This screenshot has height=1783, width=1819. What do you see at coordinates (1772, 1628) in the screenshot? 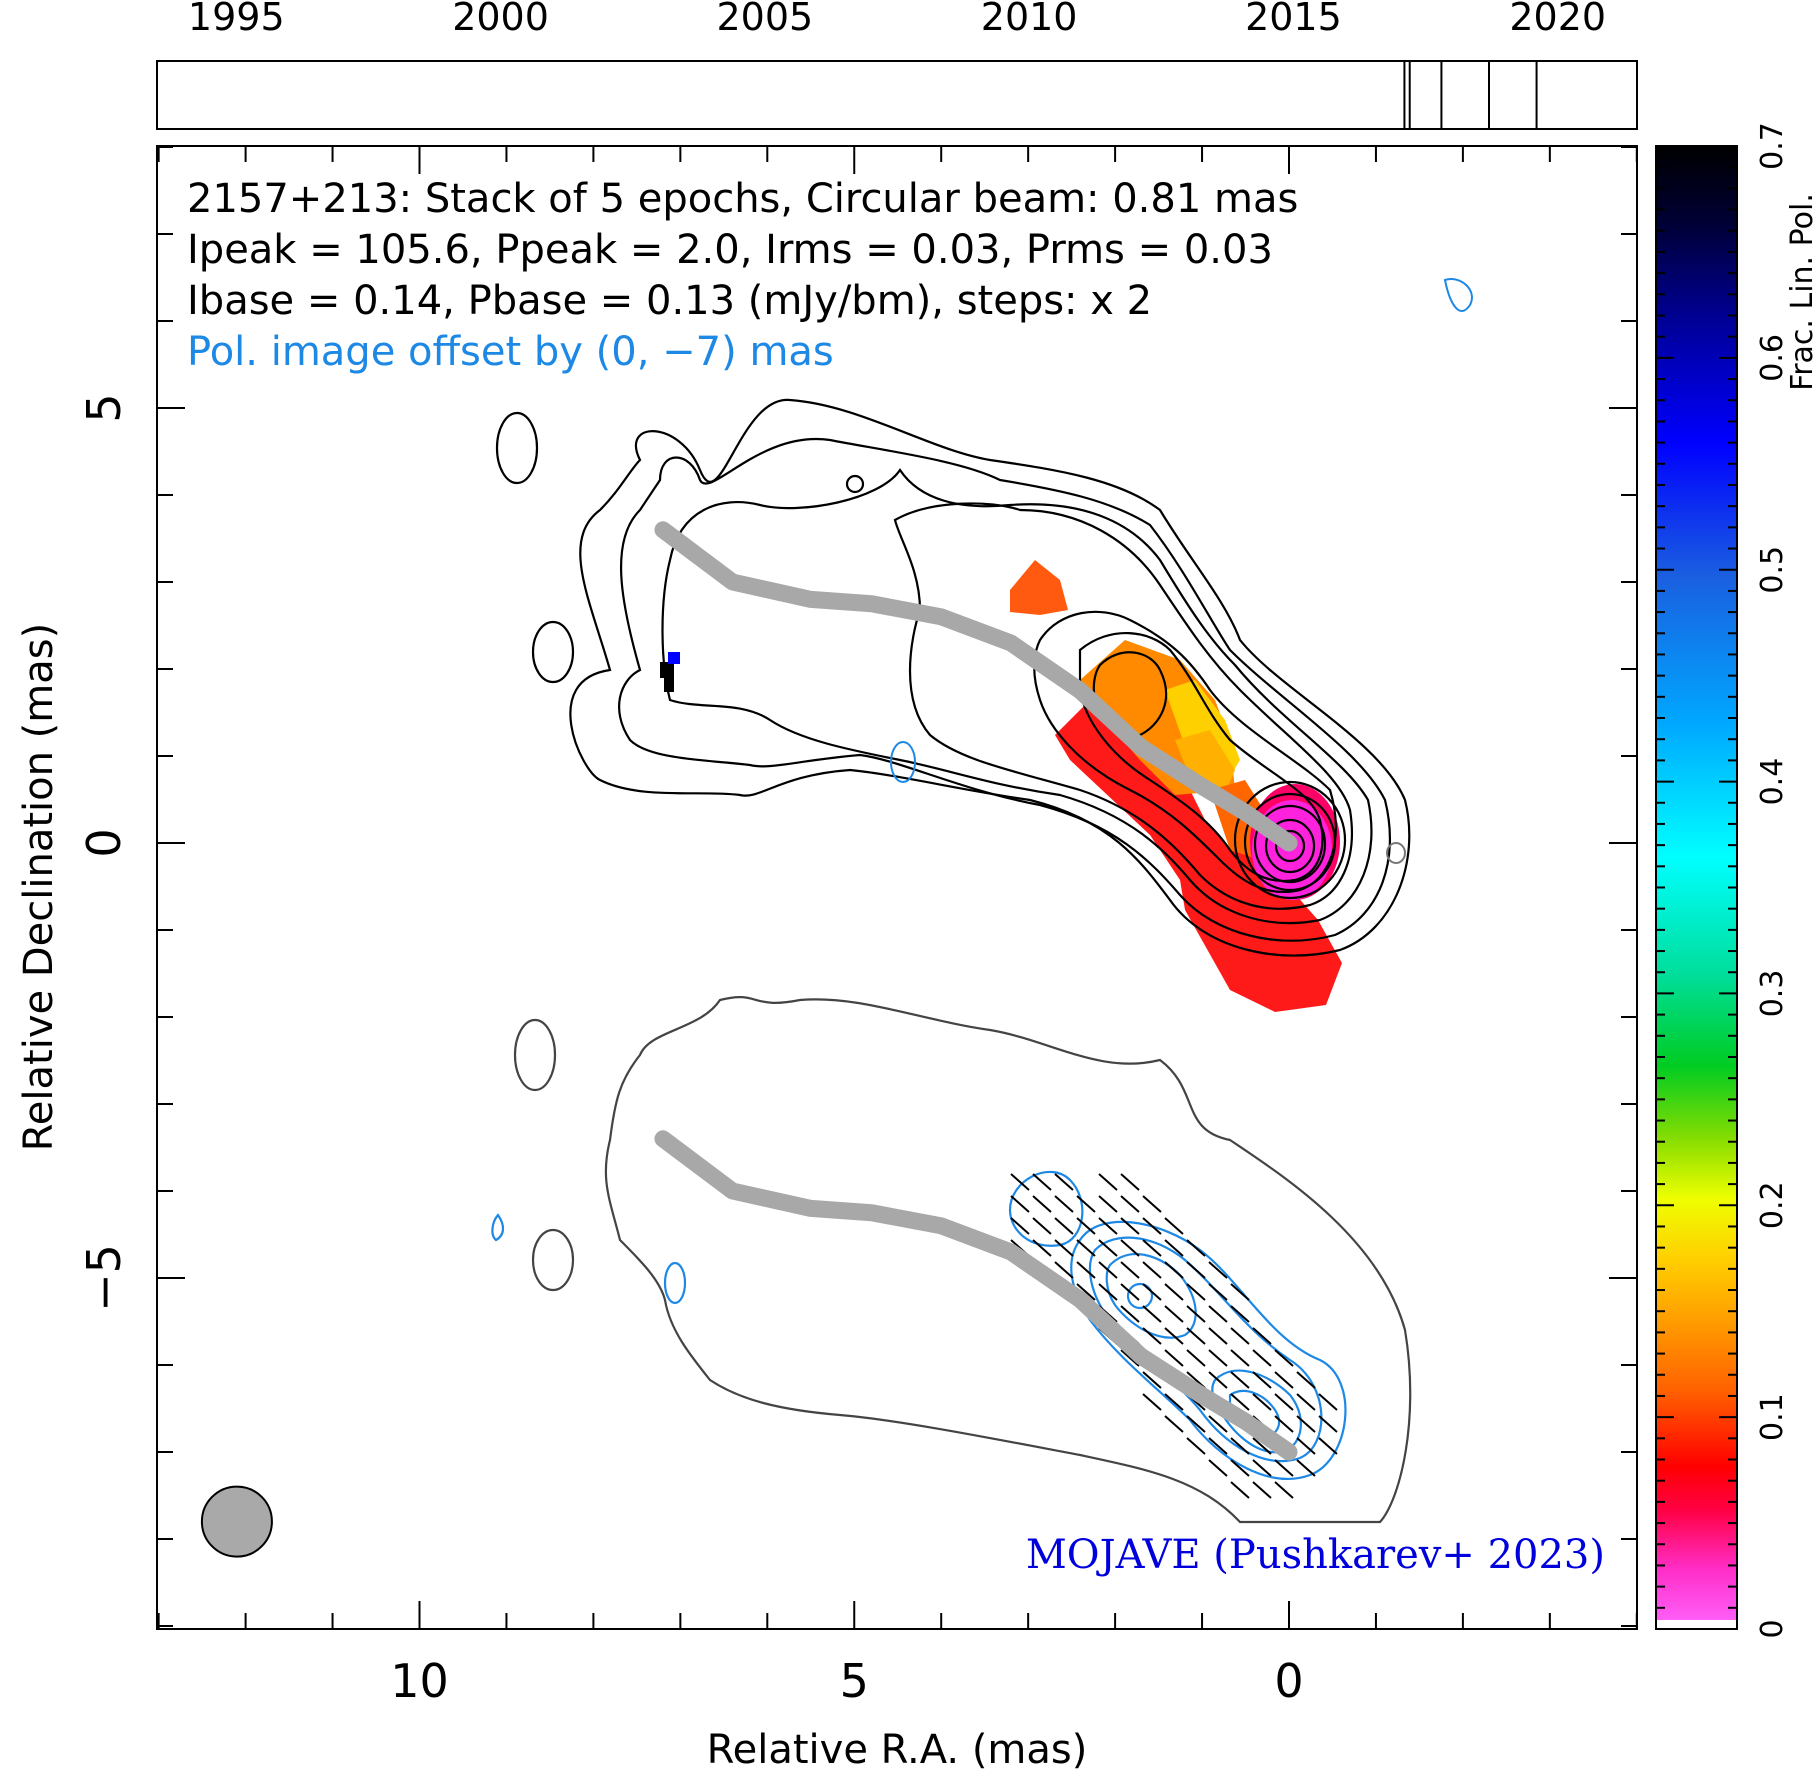
I see `colorbar-tick-label: 0` at bounding box center [1772, 1628].